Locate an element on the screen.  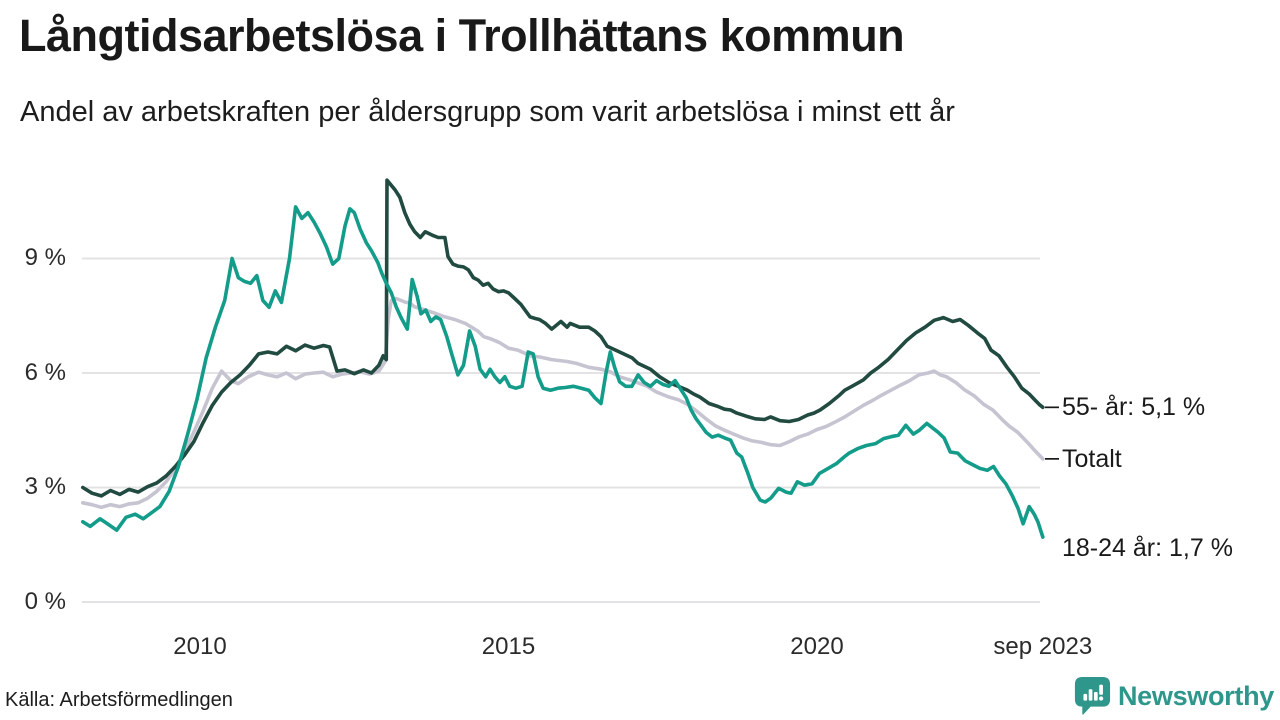
newsworthy-logo-text: Newsworthy is located at coordinates (1195, 695).